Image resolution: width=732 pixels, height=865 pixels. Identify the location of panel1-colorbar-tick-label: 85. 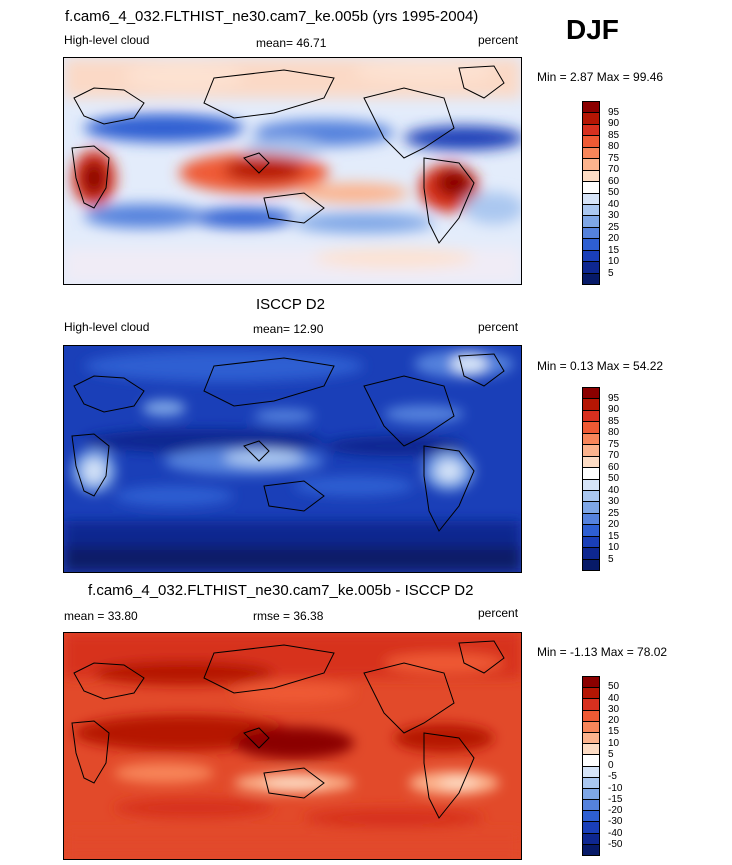
(614, 135).